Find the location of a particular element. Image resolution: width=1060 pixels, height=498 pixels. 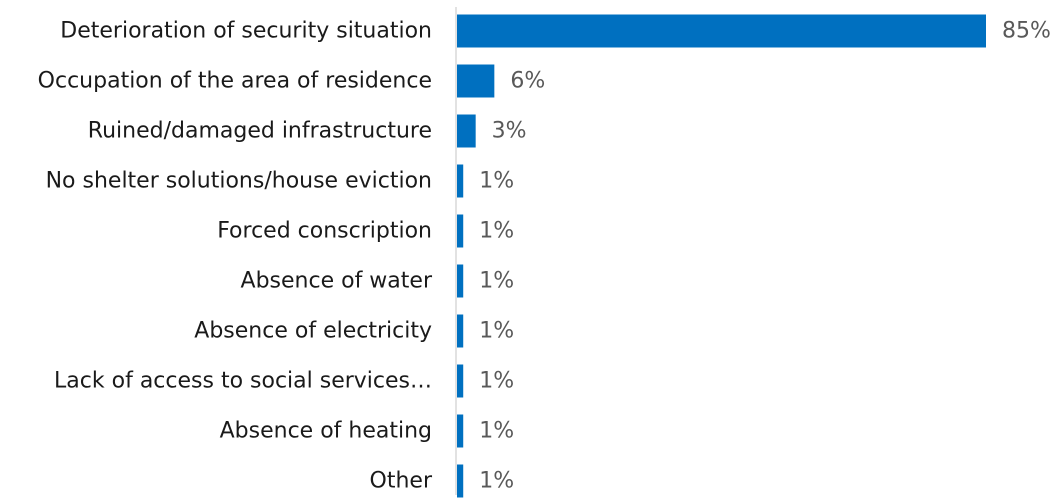

value-label-4: 1% is located at coordinates (496, 181).